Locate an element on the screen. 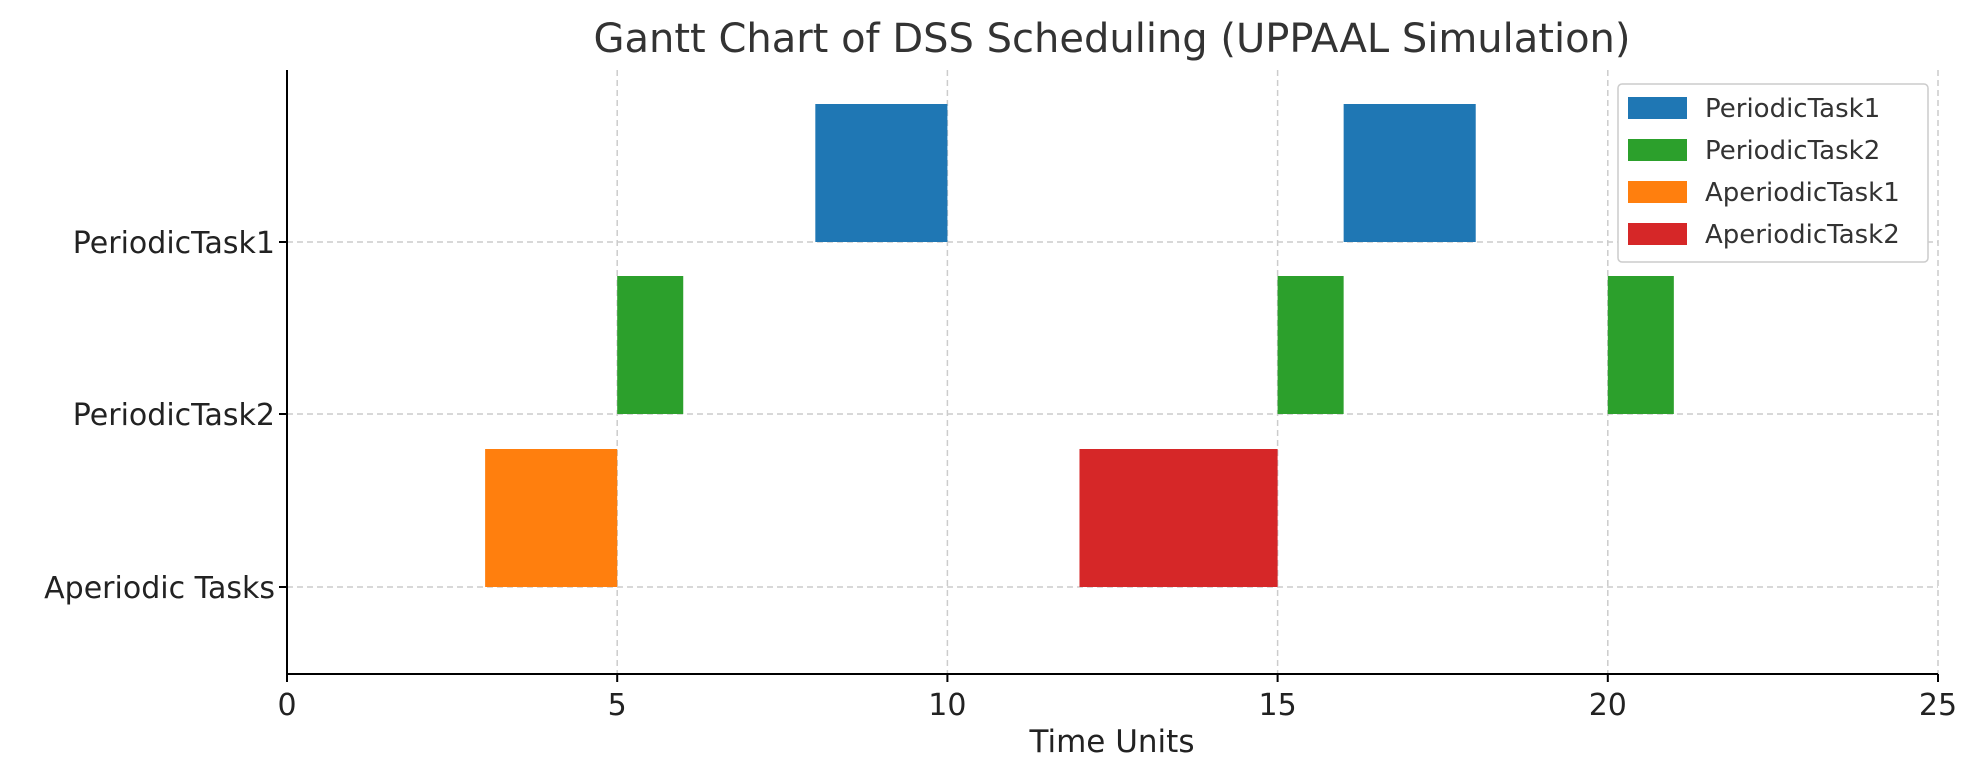  y-tick-label: Aperiodic Tasks is located at coordinates (159, 588).